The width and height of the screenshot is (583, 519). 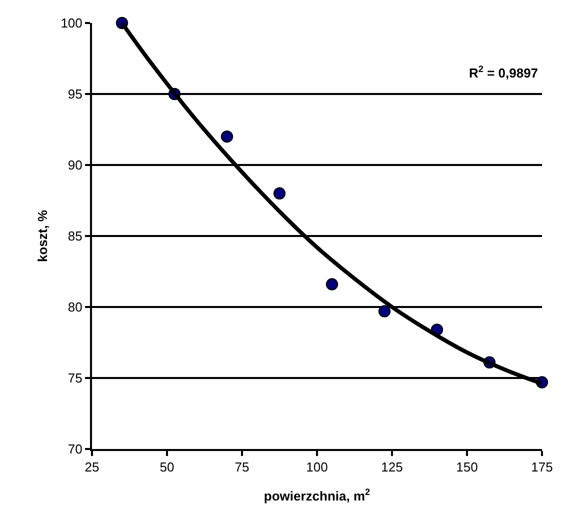 What do you see at coordinates (317, 495) in the screenshot?
I see `x-axis-title: powierzchnia, m$^{2}$` at bounding box center [317, 495].